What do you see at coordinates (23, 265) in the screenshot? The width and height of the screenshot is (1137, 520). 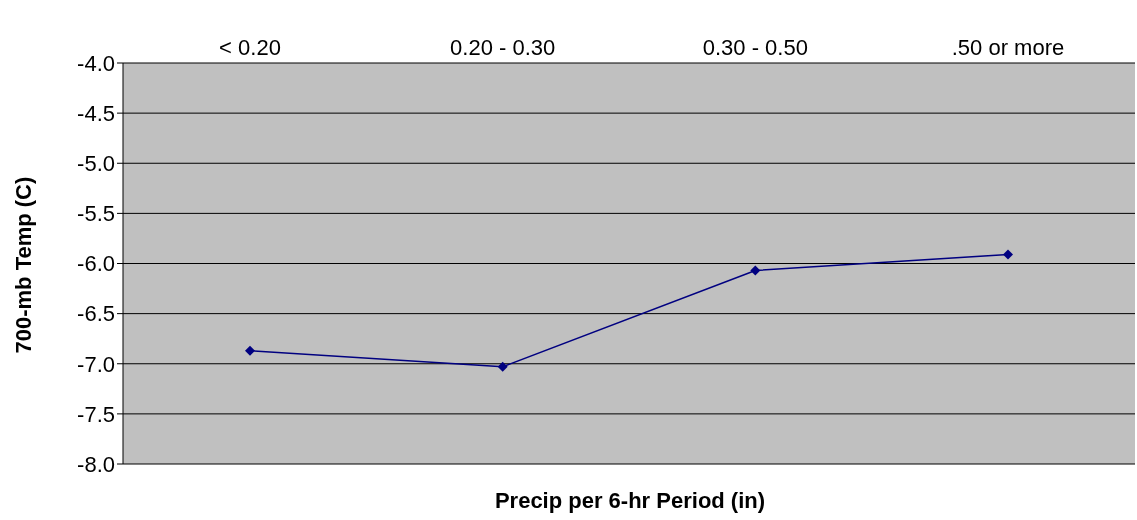 I see `y-axis-title: 700-mb Temp (C)` at bounding box center [23, 265].